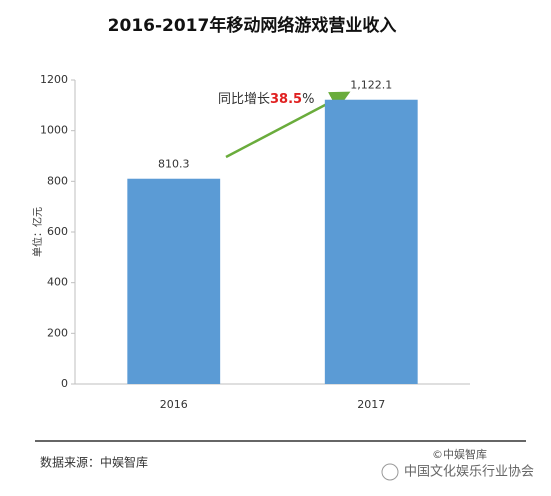  I want to click on y-axis-label: 单位：亿元, so click(37, 232).